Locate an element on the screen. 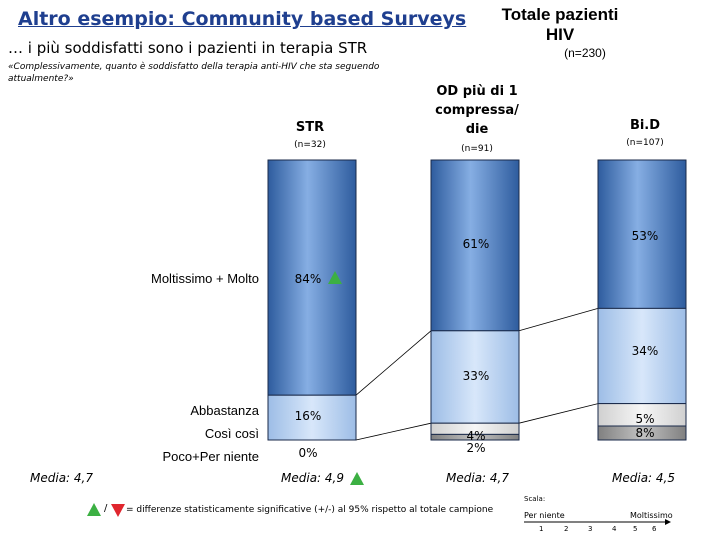  scale-high: Moltissimo is located at coordinates (651, 515).